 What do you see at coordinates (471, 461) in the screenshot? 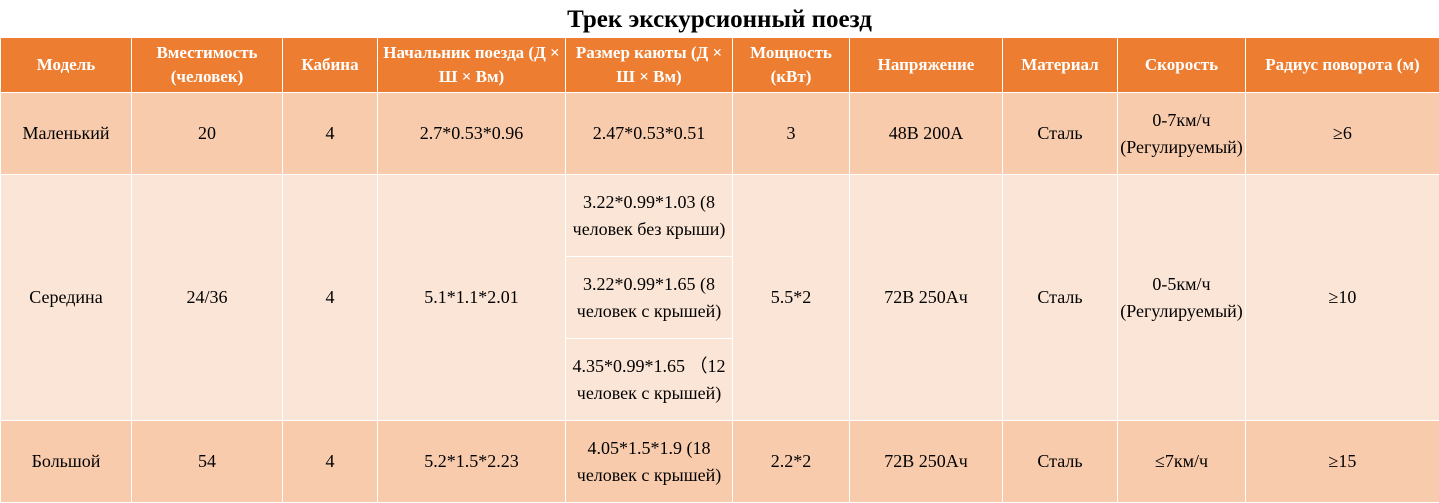
I see `cell-head: 5.2*1.5*2.23` at bounding box center [471, 461].